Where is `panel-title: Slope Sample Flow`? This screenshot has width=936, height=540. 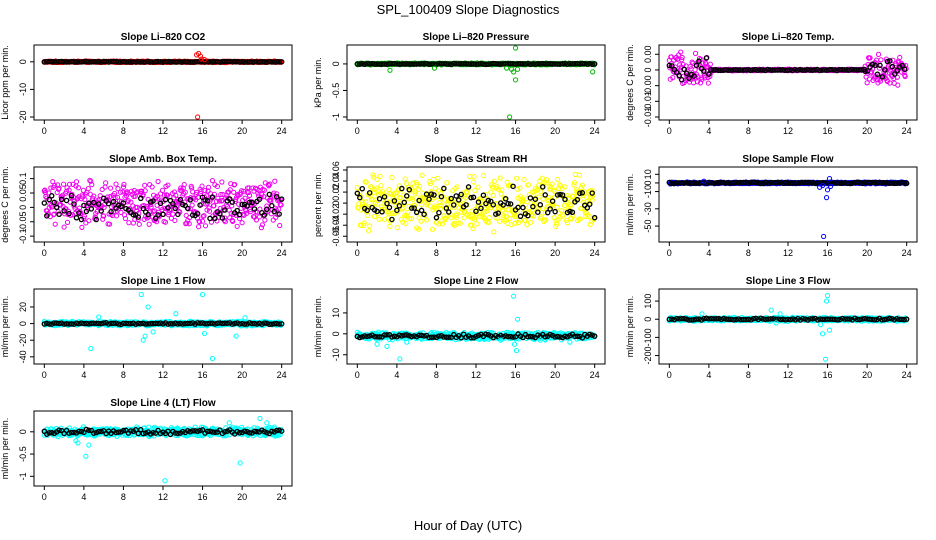
panel-title: Slope Sample Flow is located at coordinates (787, 159).